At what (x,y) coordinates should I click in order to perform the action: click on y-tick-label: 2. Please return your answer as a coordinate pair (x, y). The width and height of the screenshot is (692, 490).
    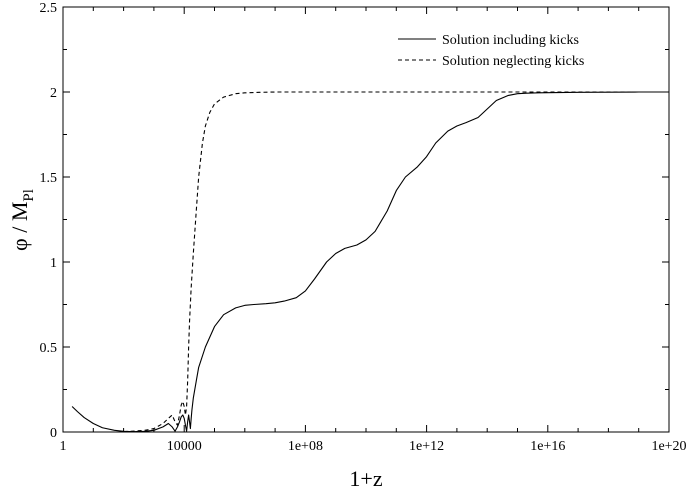
    Looking at the image, I should click on (53, 93).